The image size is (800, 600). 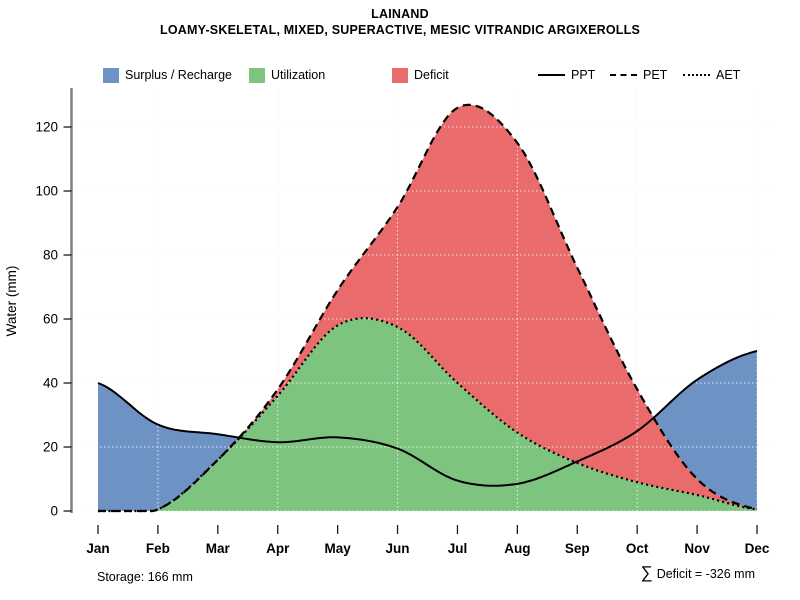 I want to click on x-tick-label: Apr, so click(x=278, y=548).